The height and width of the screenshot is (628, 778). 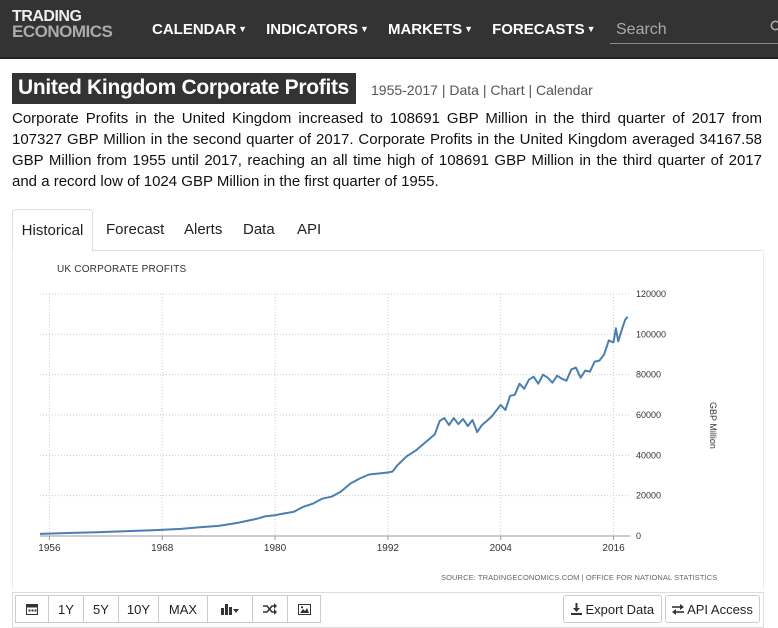 I want to click on link-chart: Chart, so click(x=507, y=90).